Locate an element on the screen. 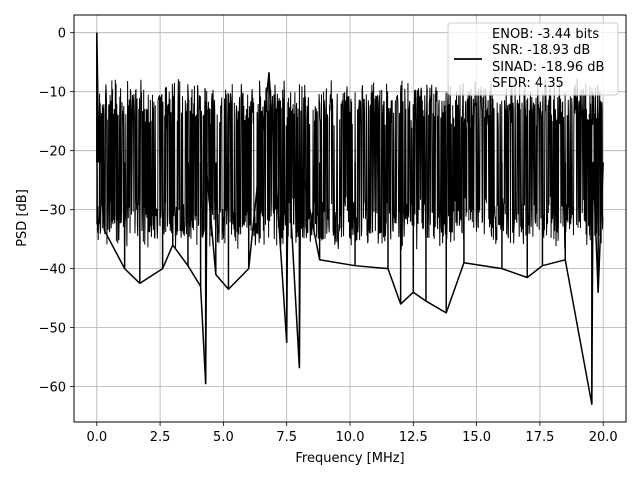 The height and width of the screenshot is (480, 640). y-tick-label: −10 is located at coordinates (52, 93).